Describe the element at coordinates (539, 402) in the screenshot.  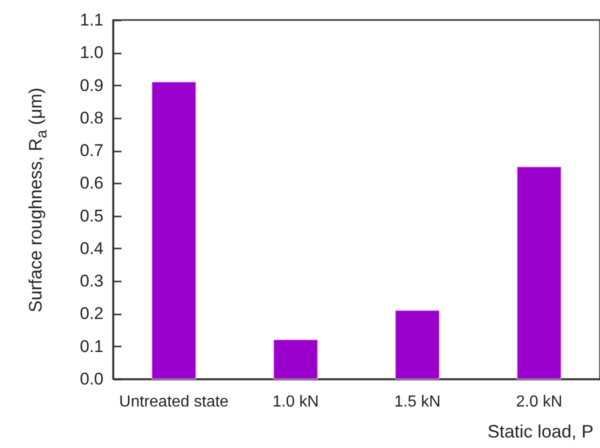
I see `x-tick-label: 2.0 kN` at that location.